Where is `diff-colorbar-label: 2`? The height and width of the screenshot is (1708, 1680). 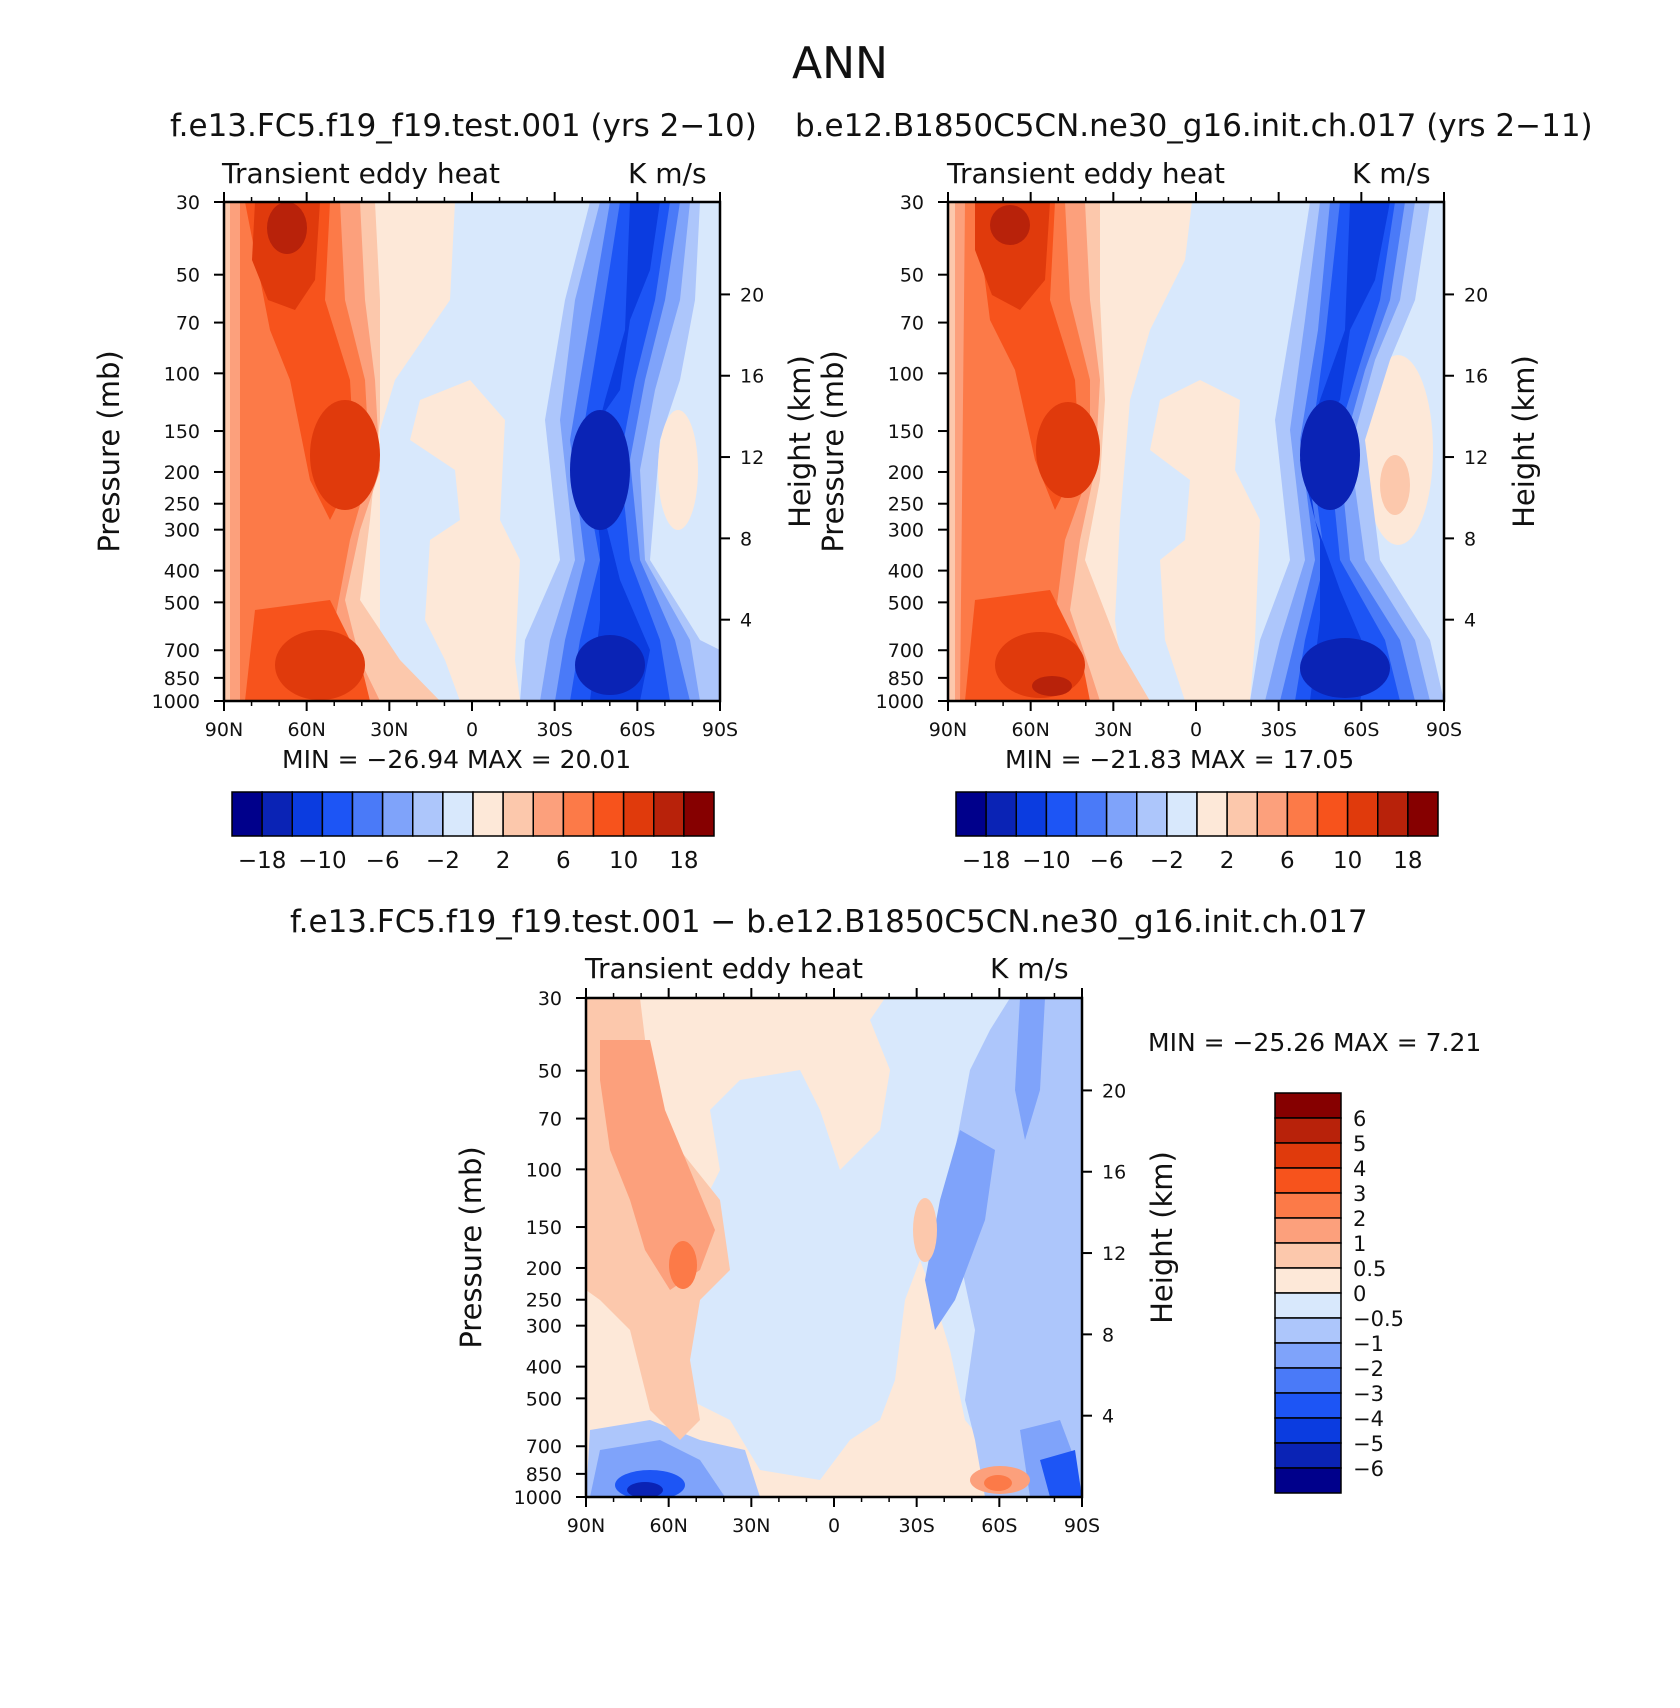 diff-colorbar-label: 2 is located at coordinates (1359, 1219).